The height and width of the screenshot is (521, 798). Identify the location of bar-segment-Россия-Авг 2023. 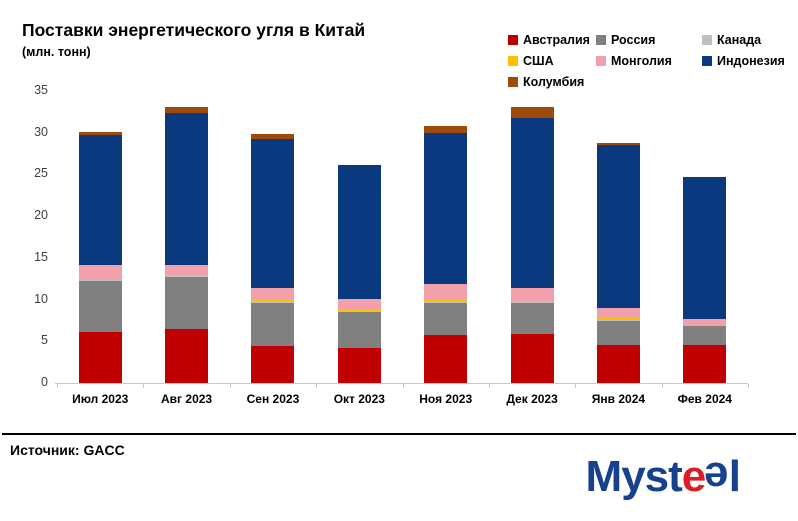
(187, 303).